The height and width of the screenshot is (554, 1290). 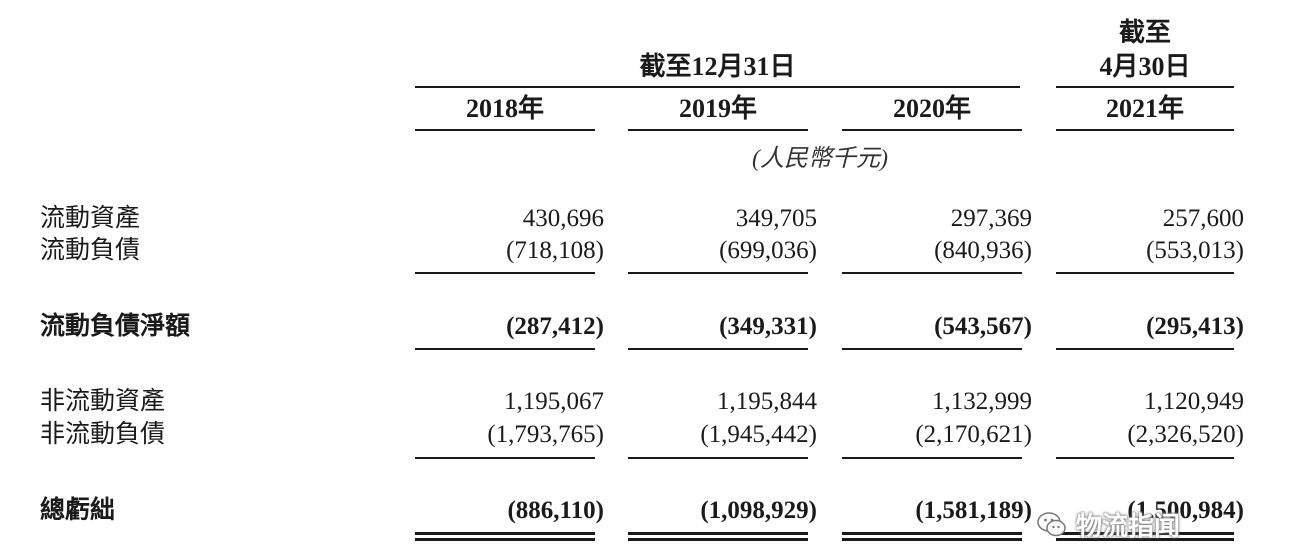 What do you see at coordinates (90, 218) in the screenshot?
I see `row-label-current-assets: 流動資產` at bounding box center [90, 218].